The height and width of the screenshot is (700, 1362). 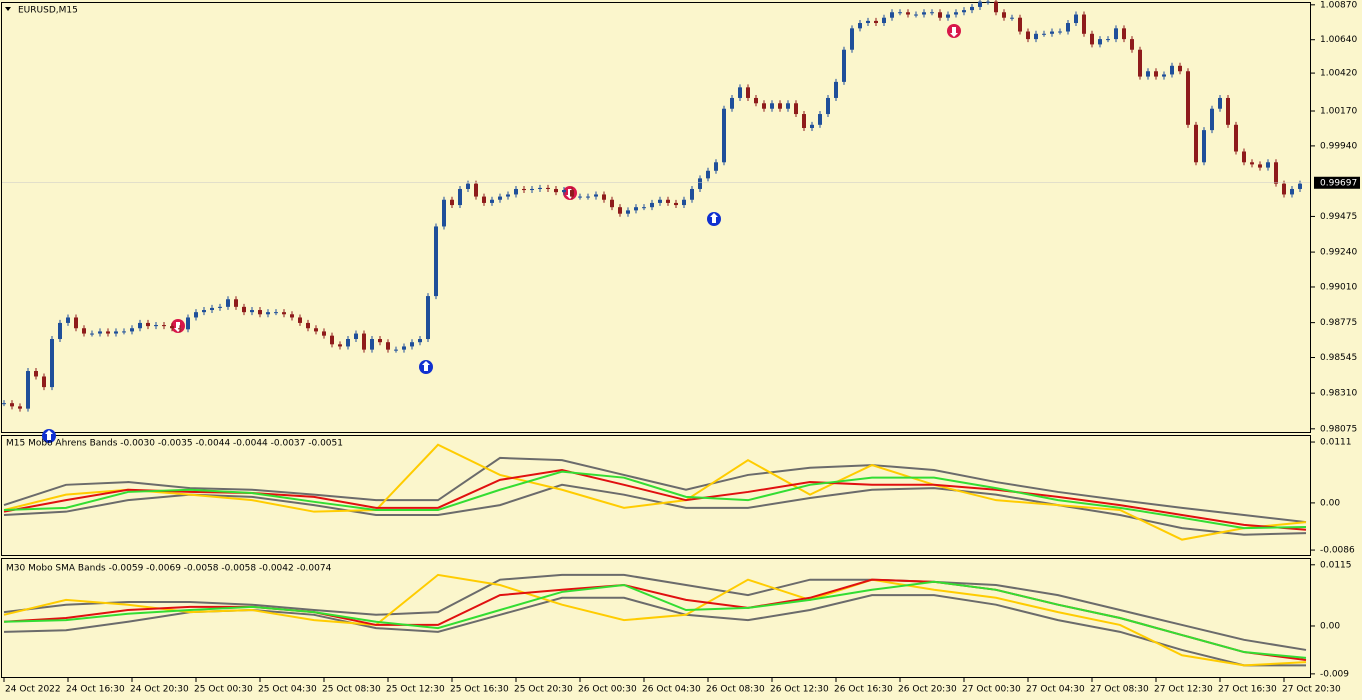 What do you see at coordinates (1338, 146) in the screenshot?
I see `y-tick-label: 0.99940` at bounding box center [1338, 146].